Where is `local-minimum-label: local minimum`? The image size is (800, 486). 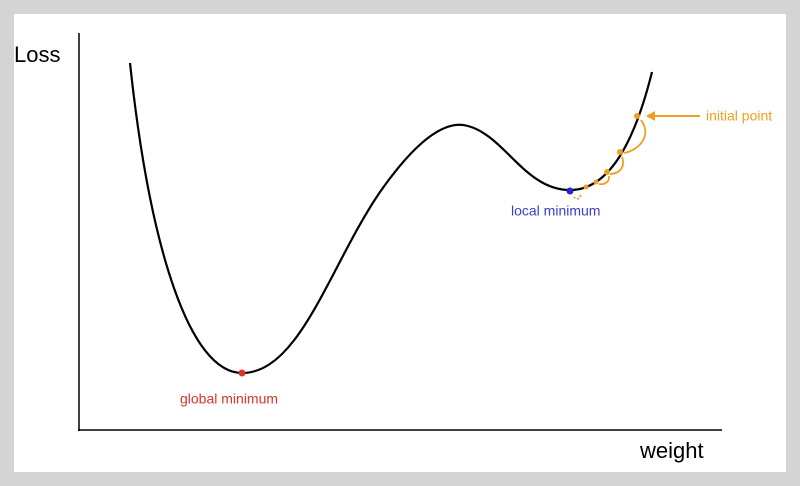 local-minimum-label: local minimum is located at coordinates (555, 211).